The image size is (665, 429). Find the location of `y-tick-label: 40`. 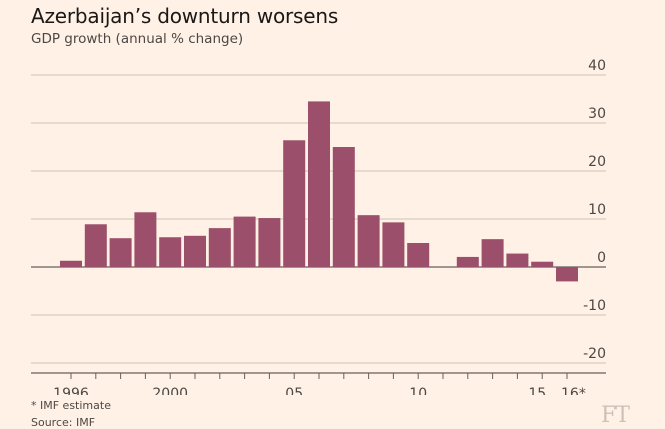

y-tick-label: 40 is located at coordinates (597, 66).